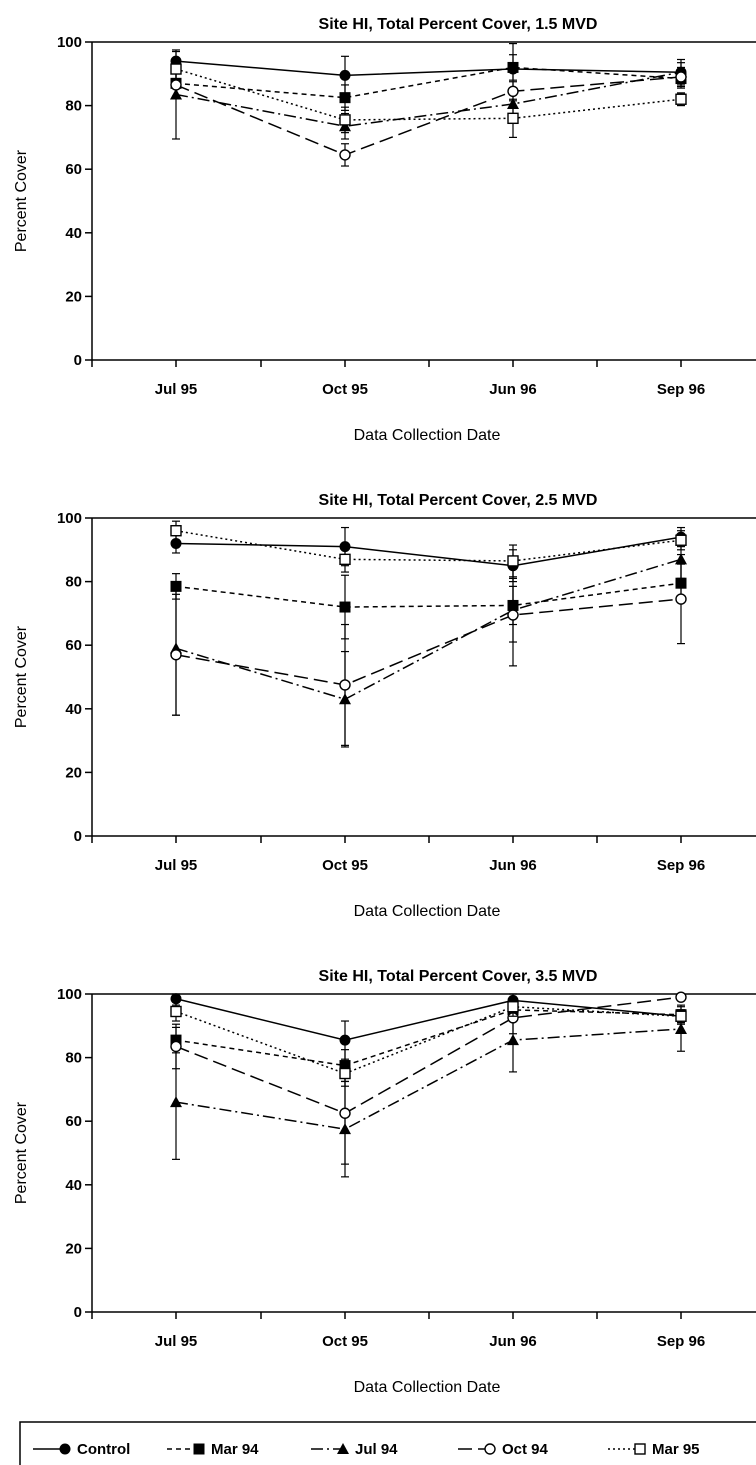 The height and width of the screenshot is (1465, 756). I want to click on legend-label: Control, so click(103, 1449).